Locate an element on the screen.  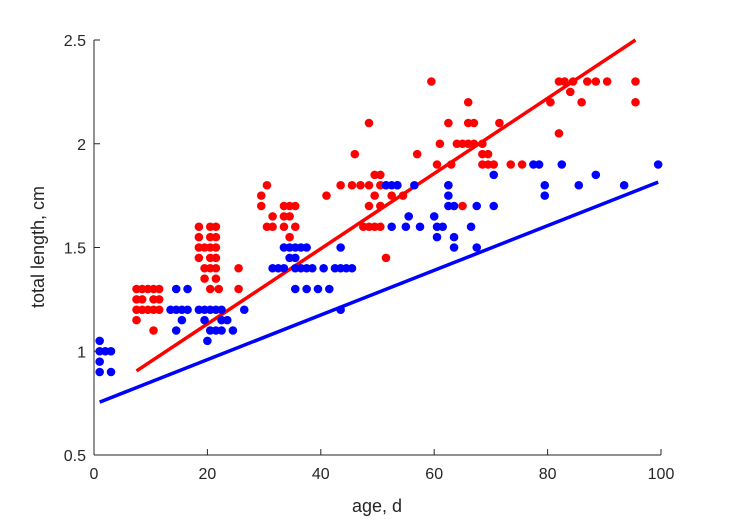
x-tick-label: 80 is located at coordinates (548, 474).